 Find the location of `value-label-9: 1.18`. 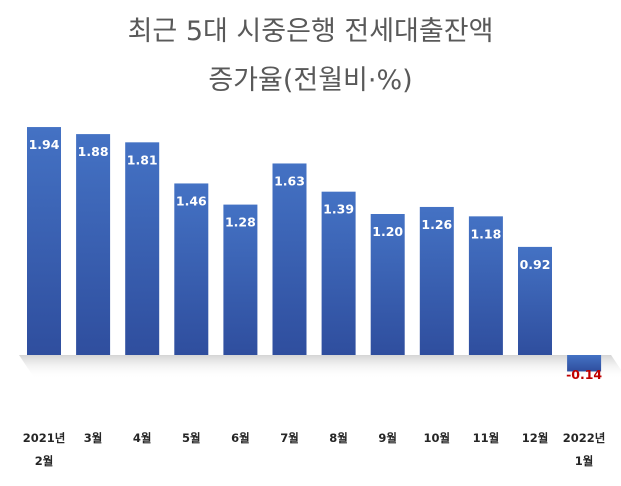

value-label-9: 1.18 is located at coordinates (485, 233).